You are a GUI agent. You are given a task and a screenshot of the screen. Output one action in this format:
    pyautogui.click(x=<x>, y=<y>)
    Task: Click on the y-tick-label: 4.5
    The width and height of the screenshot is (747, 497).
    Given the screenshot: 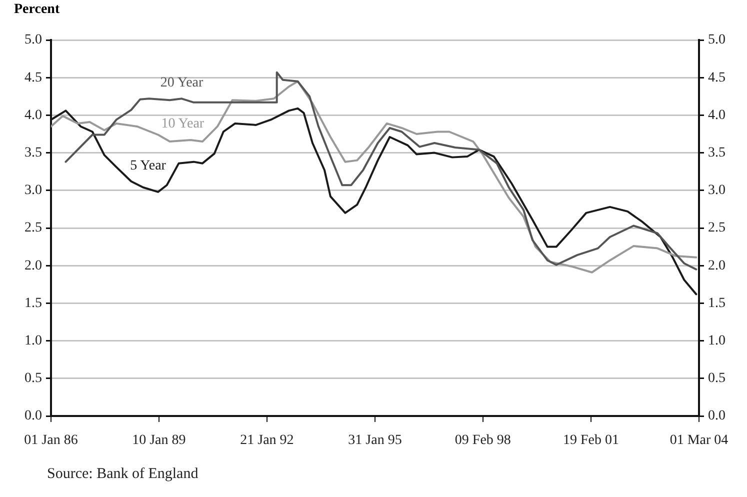 What is the action you would take?
    pyautogui.click(x=33, y=78)
    